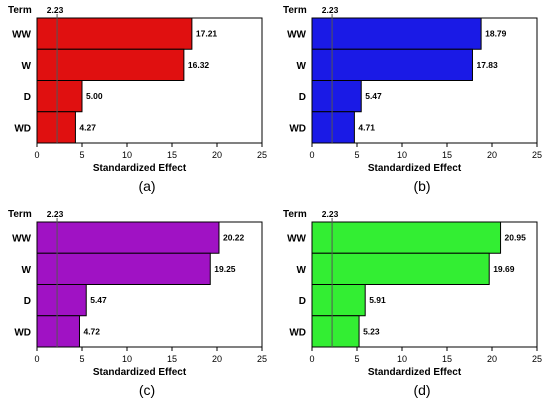  I want to click on chart-caption: (c), so click(147, 390).